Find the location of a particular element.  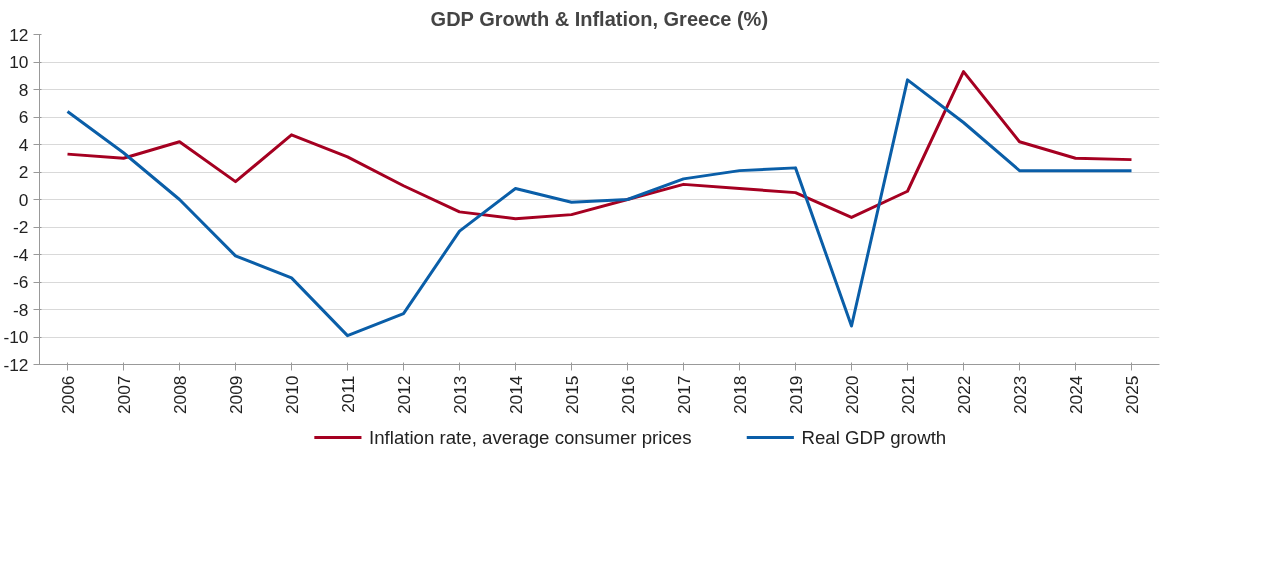

x-tick-label: 2010 is located at coordinates (291, 395).